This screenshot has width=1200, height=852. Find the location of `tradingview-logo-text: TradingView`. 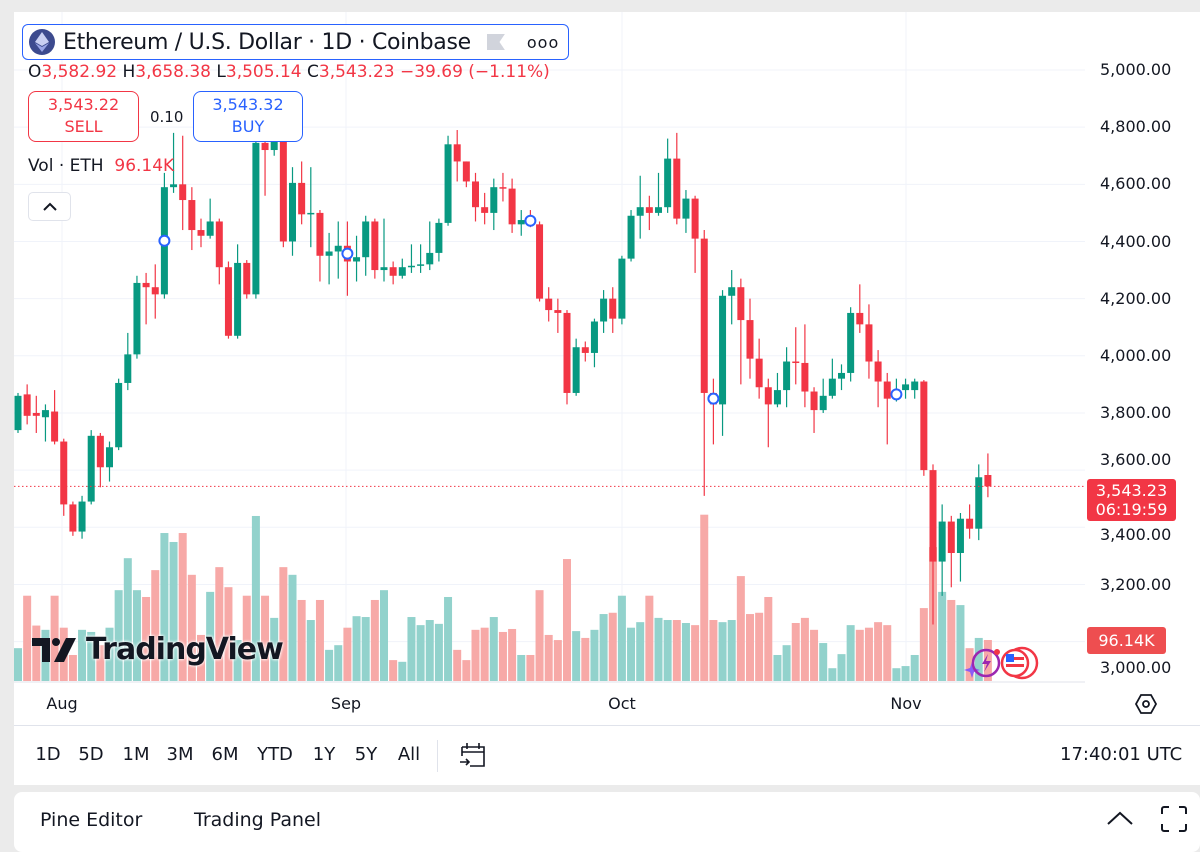

tradingview-logo-text: TradingView is located at coordinates (185, 649).